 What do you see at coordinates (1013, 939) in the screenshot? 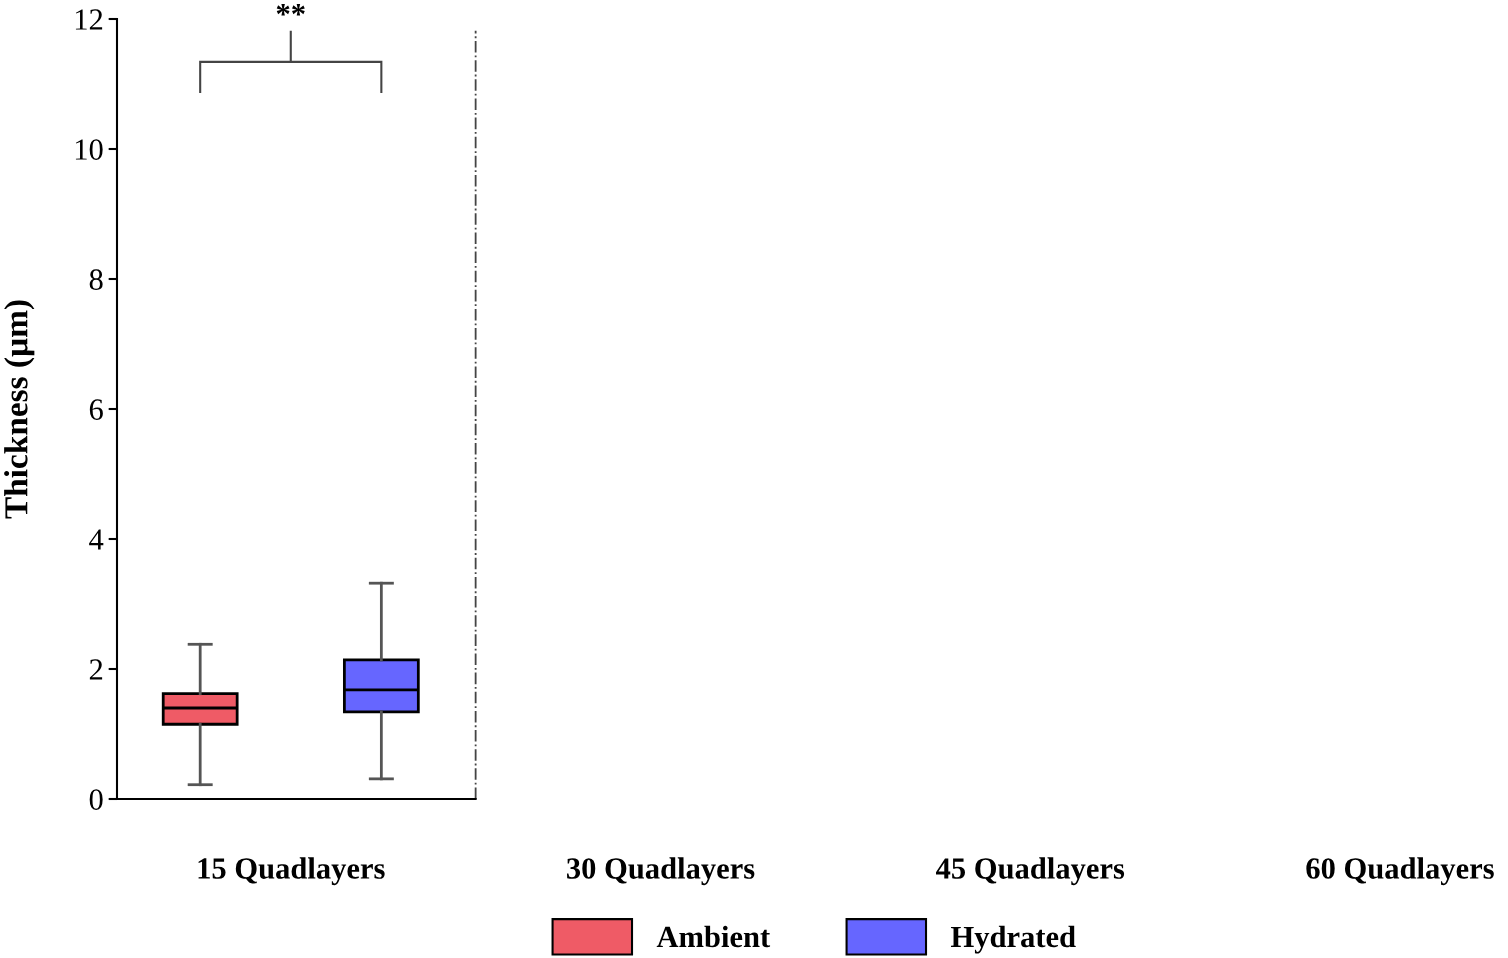
I see `legend-label: Hydrated` at bounding box center [1013, 939].